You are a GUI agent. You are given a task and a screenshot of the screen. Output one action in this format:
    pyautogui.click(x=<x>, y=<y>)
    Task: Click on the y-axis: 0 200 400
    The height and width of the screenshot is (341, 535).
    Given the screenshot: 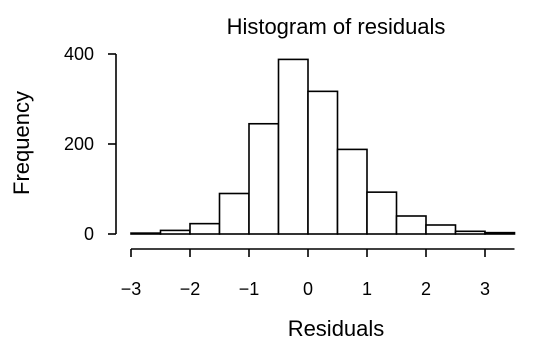 What is the action you would take?
    pyautogui.click(x=90, y=144)
    